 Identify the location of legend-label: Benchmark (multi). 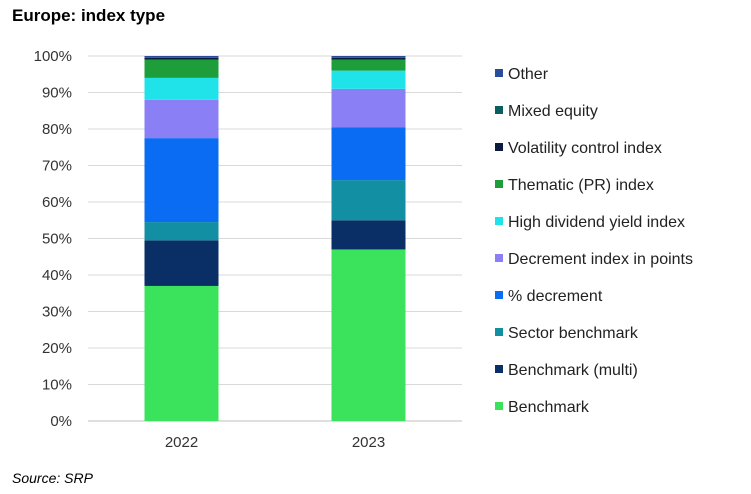
(573, 370).